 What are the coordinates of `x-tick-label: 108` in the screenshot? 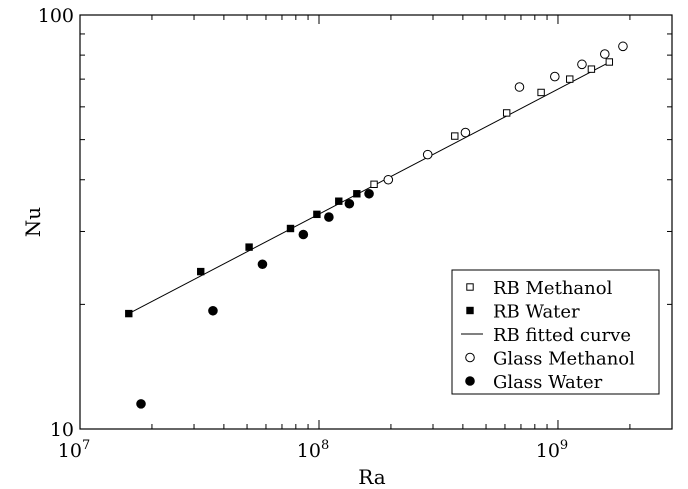 It's located at (313, 450).